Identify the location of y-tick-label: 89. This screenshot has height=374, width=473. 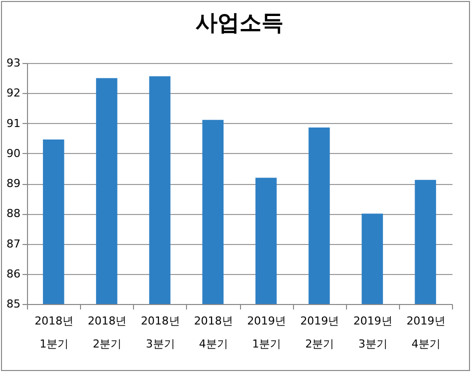
(13, 183).